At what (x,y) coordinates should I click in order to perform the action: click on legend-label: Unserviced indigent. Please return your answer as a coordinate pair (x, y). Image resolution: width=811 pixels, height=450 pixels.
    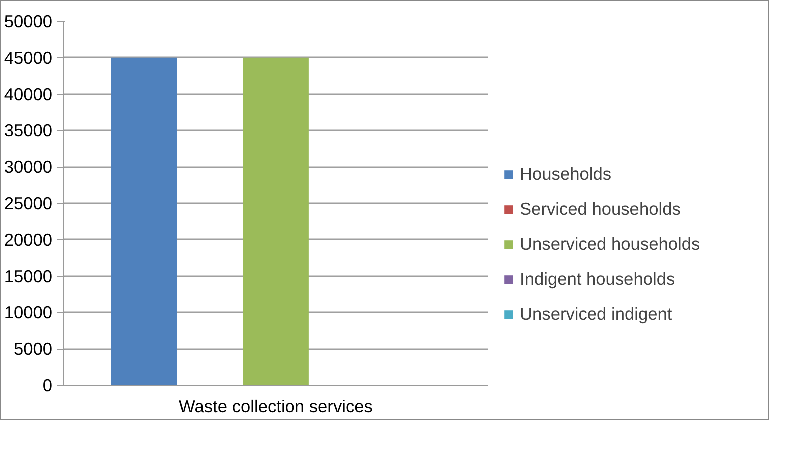
    Looking at the image, I should click on (596, 314).